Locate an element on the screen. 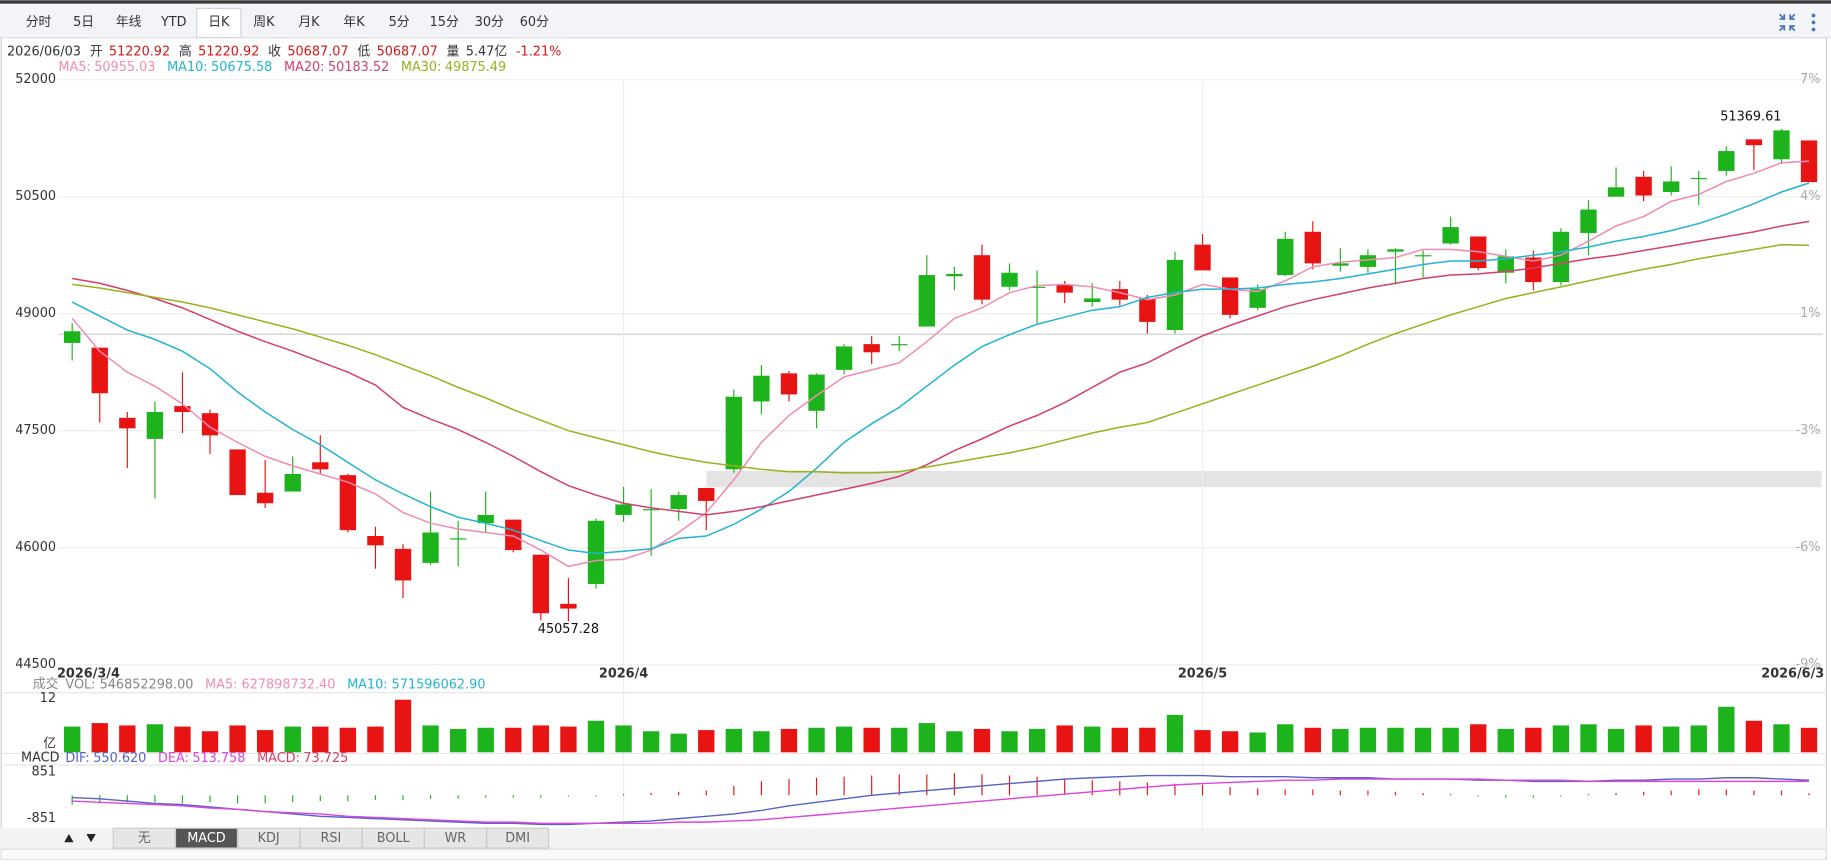 Image resolution: width=1831 pixels, height=864 pixels. collapse-icon is located at coordinates (1787, 22).